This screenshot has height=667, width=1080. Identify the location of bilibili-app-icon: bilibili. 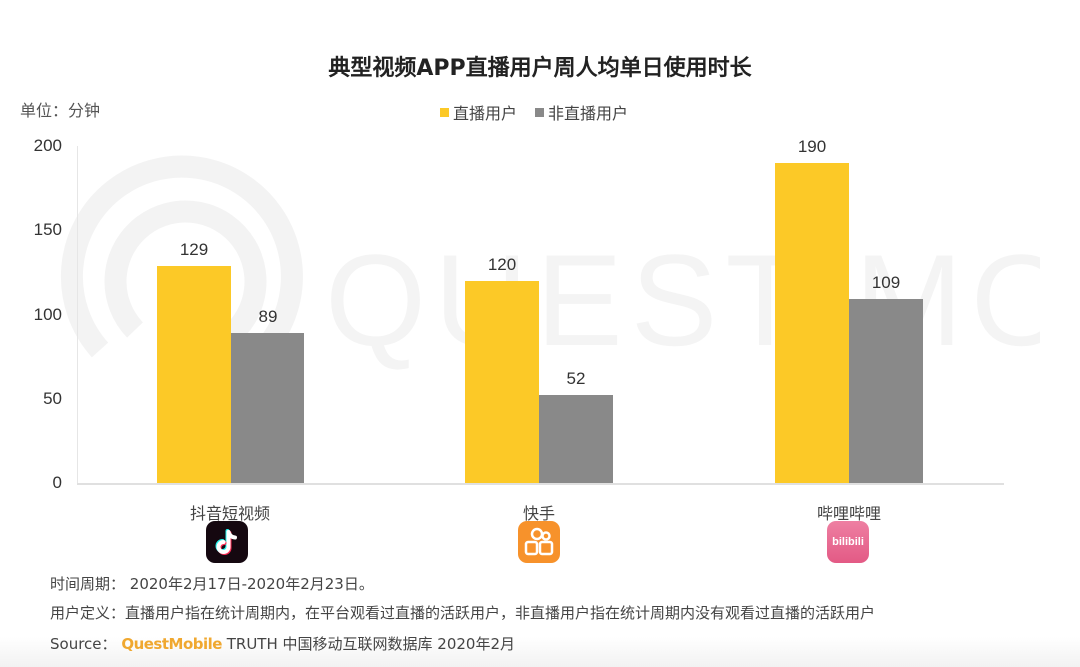
(848, 542).